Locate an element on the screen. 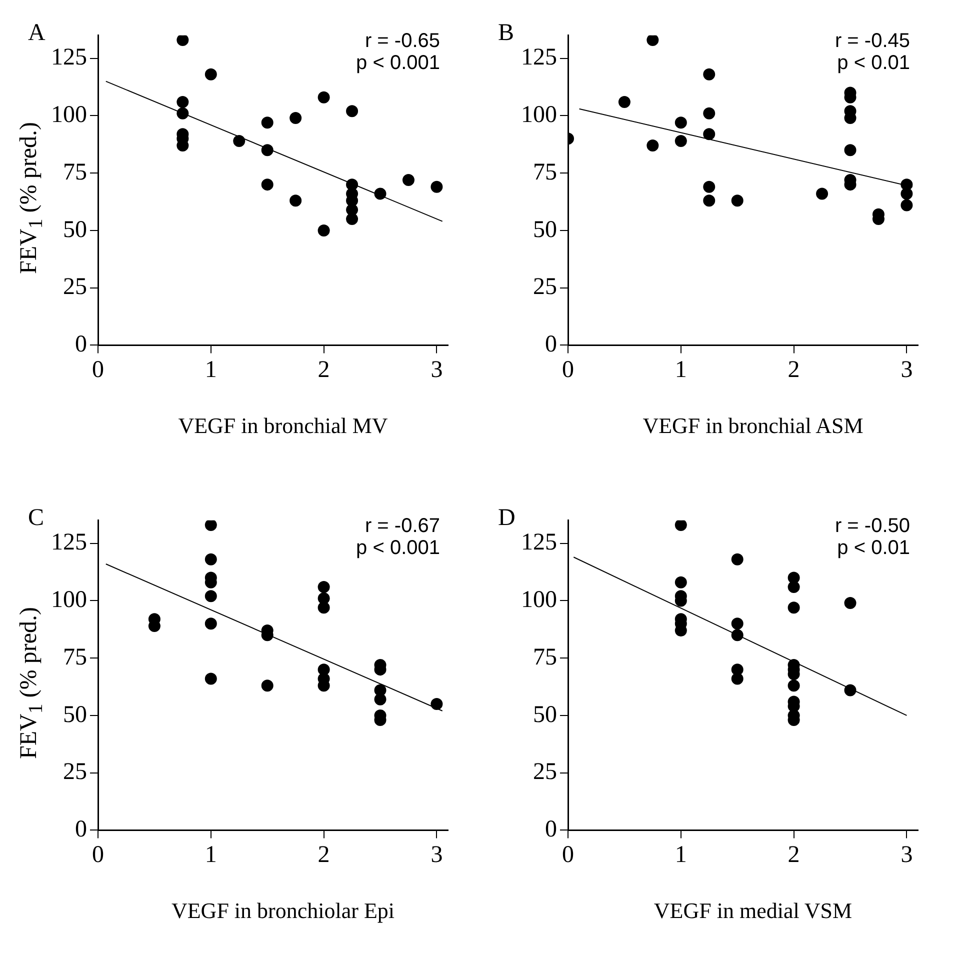 This screenshot has width=967, height=979. annotation: r = -0.67 is located at coordinates (402, 525).